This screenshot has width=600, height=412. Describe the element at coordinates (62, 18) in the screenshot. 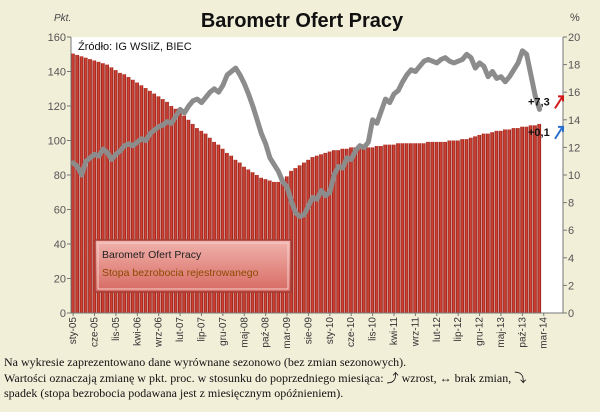

I see `left-axis-unit: Pkt.` at that location.